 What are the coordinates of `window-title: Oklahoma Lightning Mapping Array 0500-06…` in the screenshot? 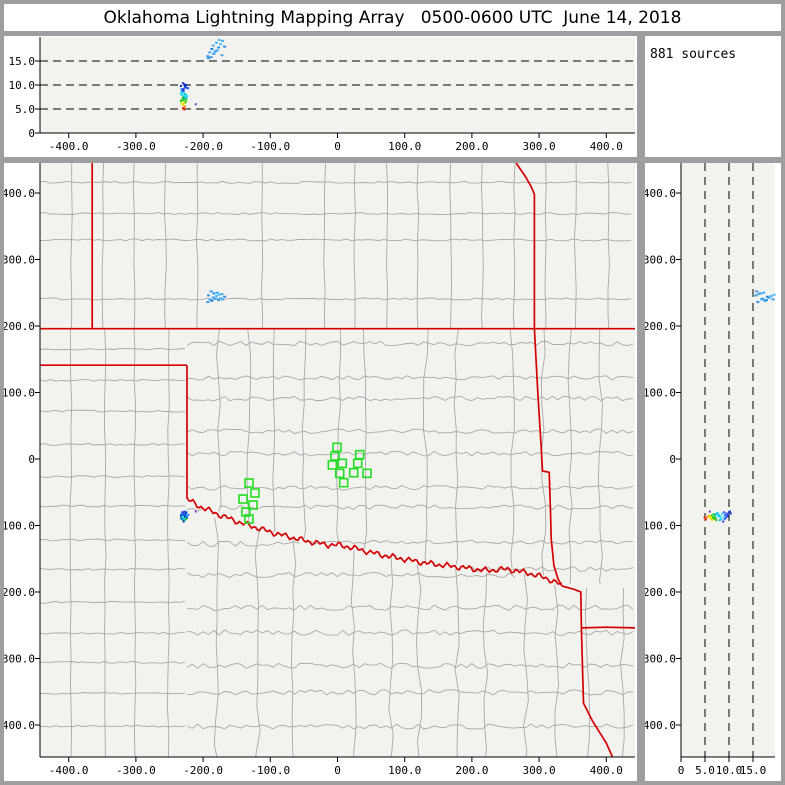 It's located at (392, 17).